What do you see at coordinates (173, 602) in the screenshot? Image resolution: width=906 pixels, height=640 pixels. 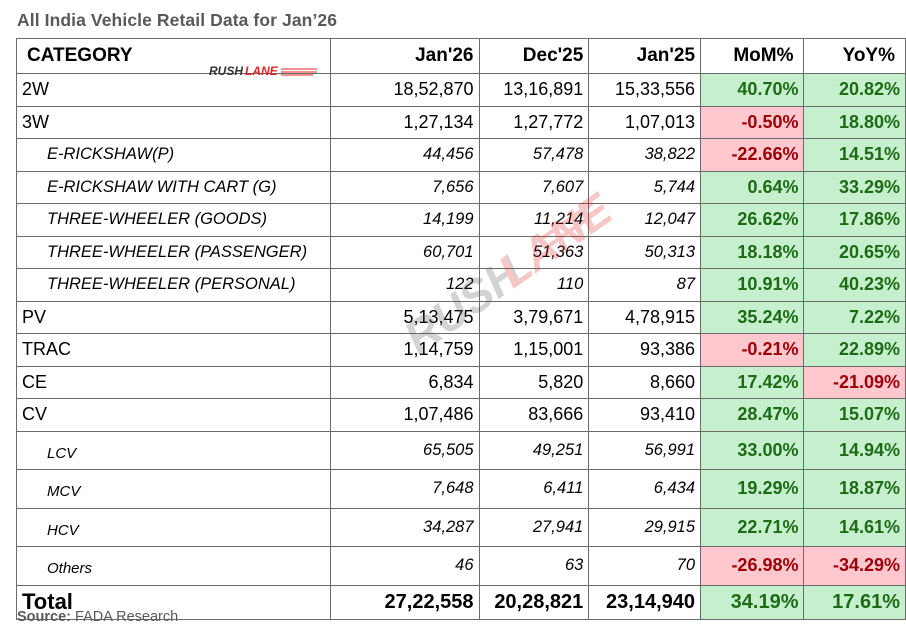 I see `total-label: Total` at bounding box center [173, 602].